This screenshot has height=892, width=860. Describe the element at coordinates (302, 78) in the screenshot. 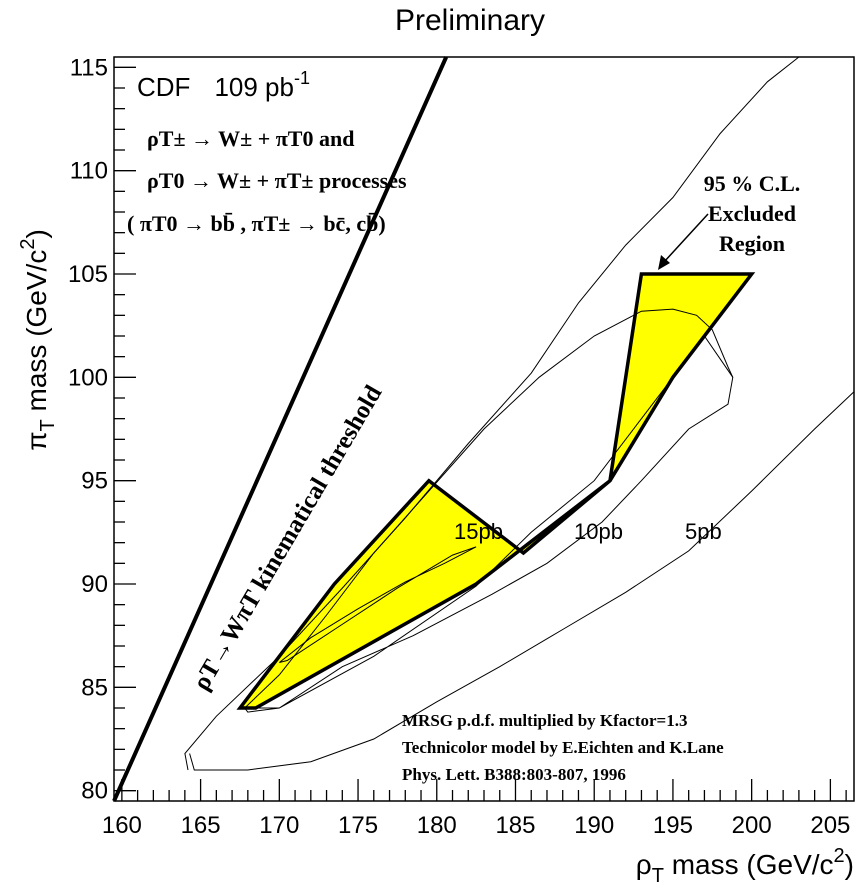

I see `experiment-lumi-sup: -1` at that location.